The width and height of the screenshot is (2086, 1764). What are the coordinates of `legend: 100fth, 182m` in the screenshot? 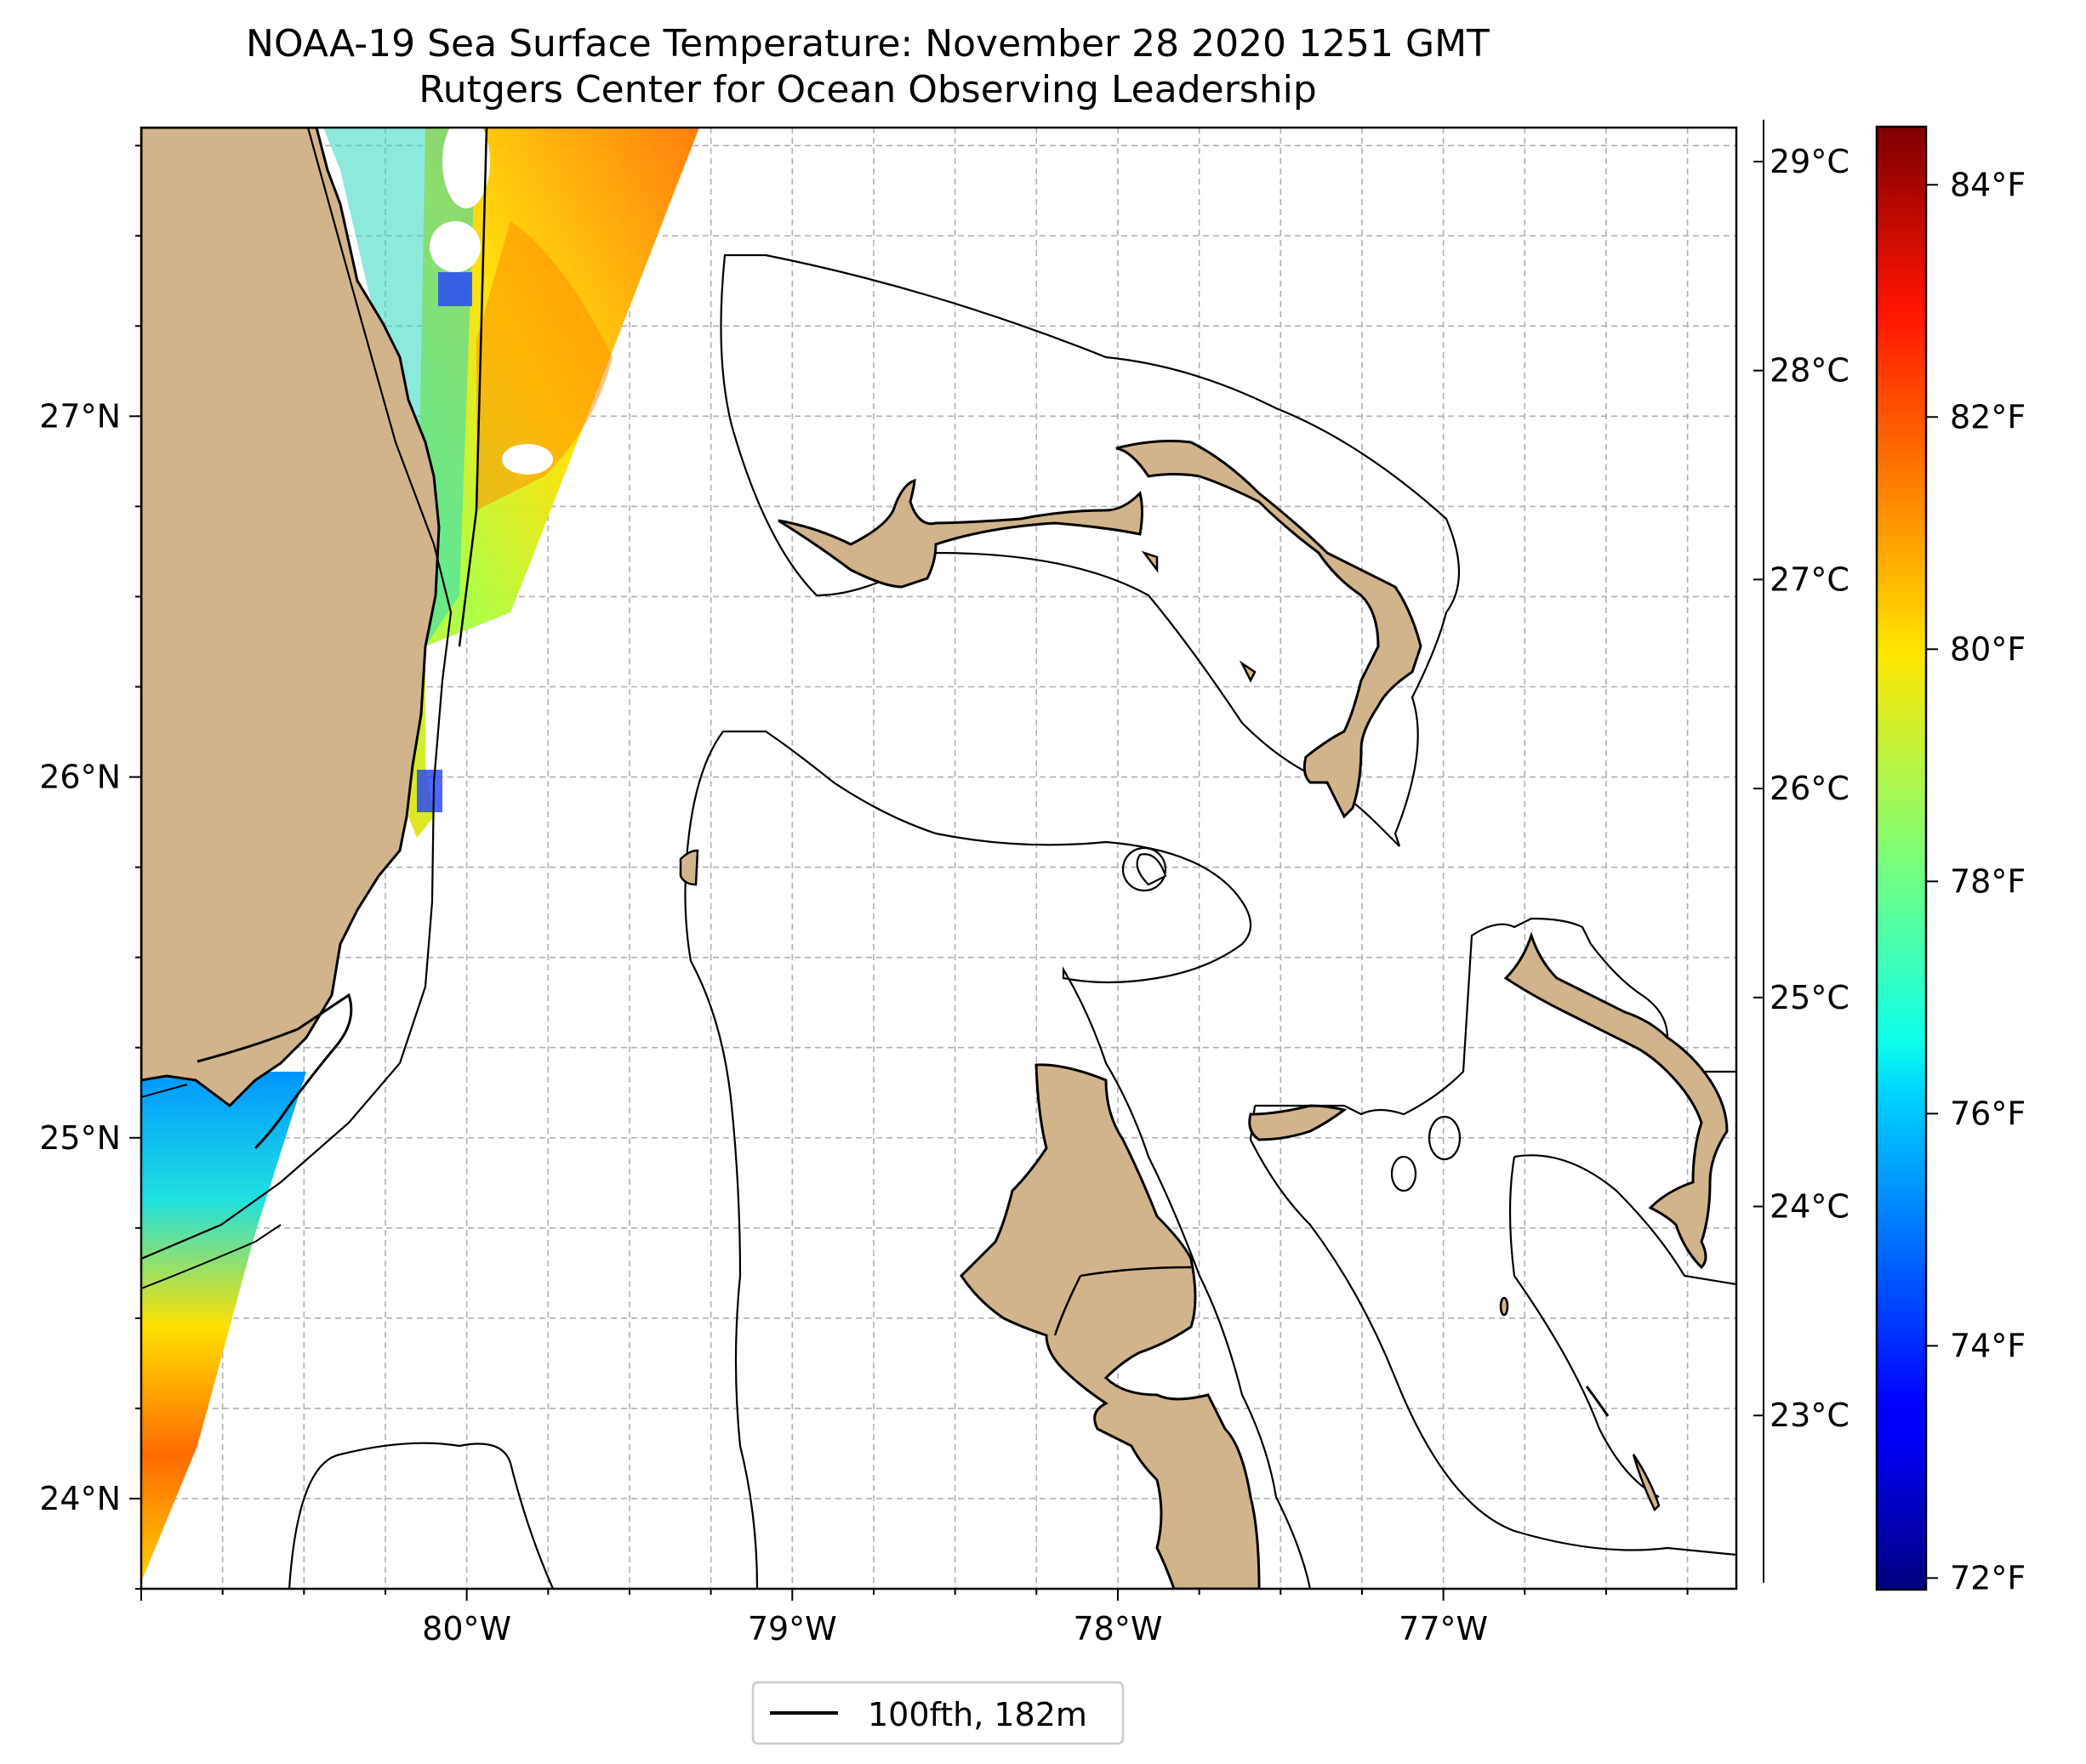 It's located at (938, 1713).